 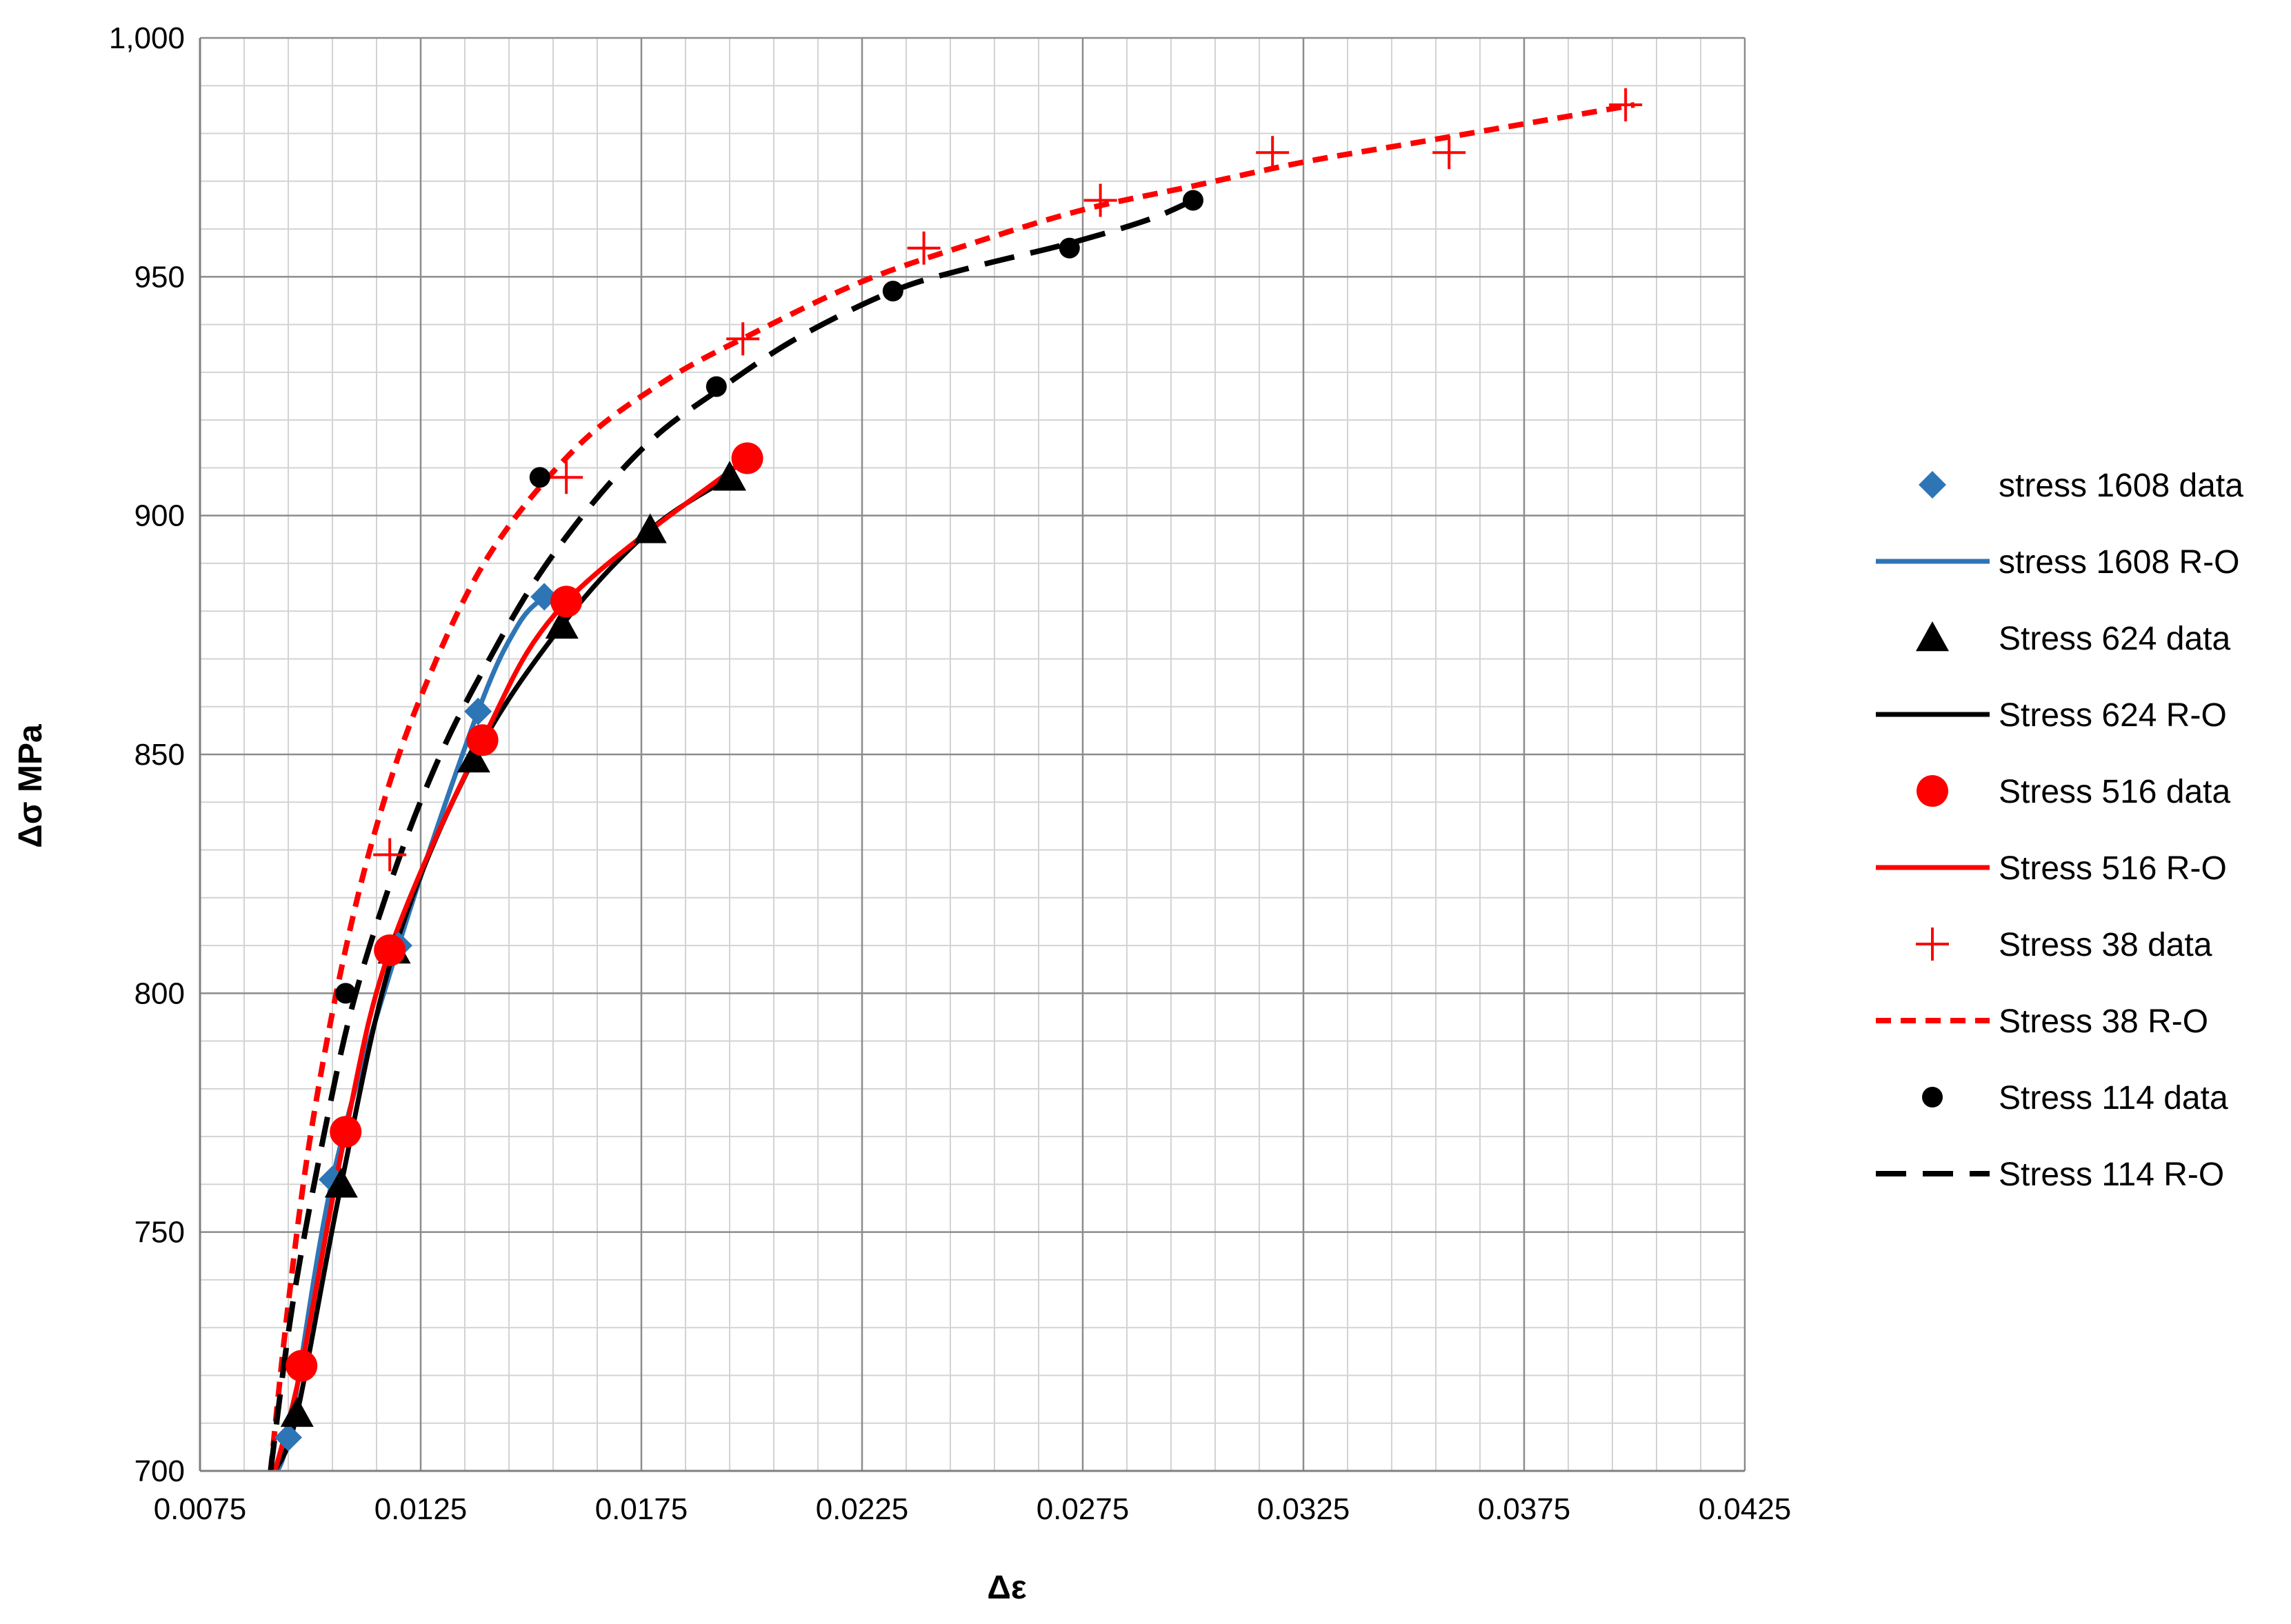 I want to click on legend-label: Stress 624 data, so click(x=2115, y=639).